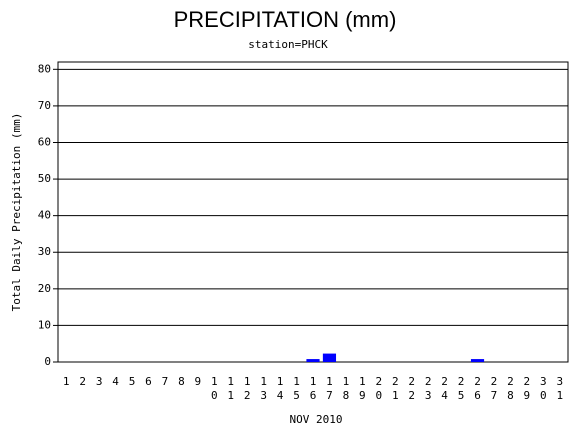 The image size is (570, 430). I want to click on y-tick-label: 10, so click(44, 324).